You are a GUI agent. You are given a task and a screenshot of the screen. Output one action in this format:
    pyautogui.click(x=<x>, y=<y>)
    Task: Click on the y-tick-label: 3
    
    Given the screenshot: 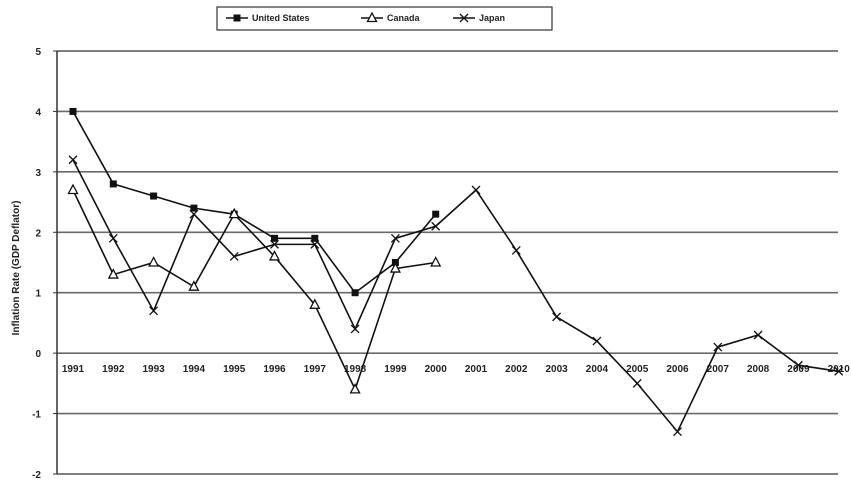 What is the action you would take?
    pyautogui.click(x=38, y=173)
    